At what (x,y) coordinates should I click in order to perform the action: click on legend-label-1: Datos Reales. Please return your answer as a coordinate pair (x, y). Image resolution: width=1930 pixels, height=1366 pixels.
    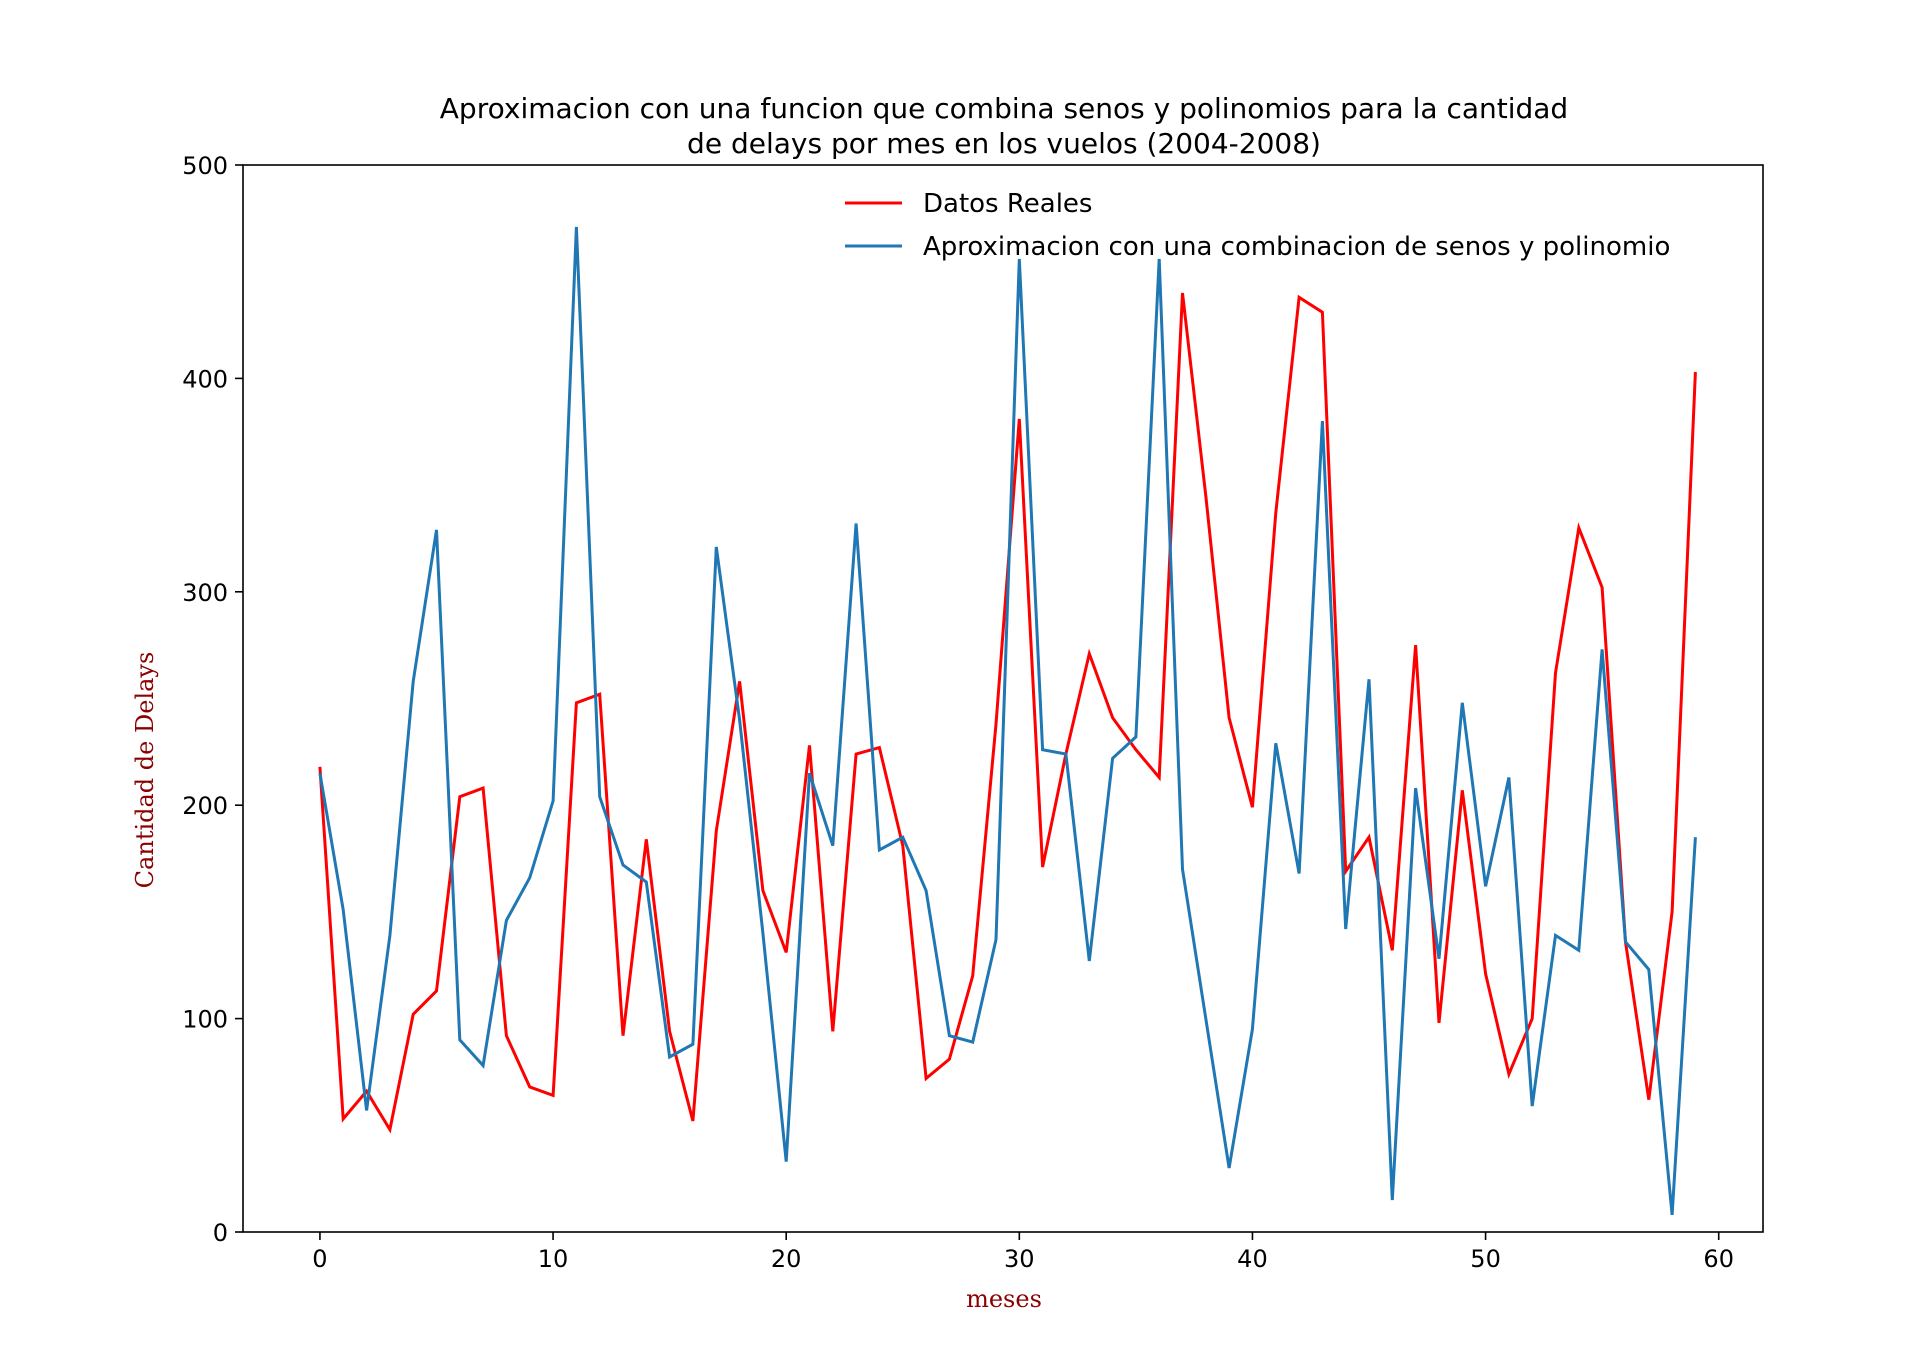
    Looking at the image, I should click on (1007, 204).